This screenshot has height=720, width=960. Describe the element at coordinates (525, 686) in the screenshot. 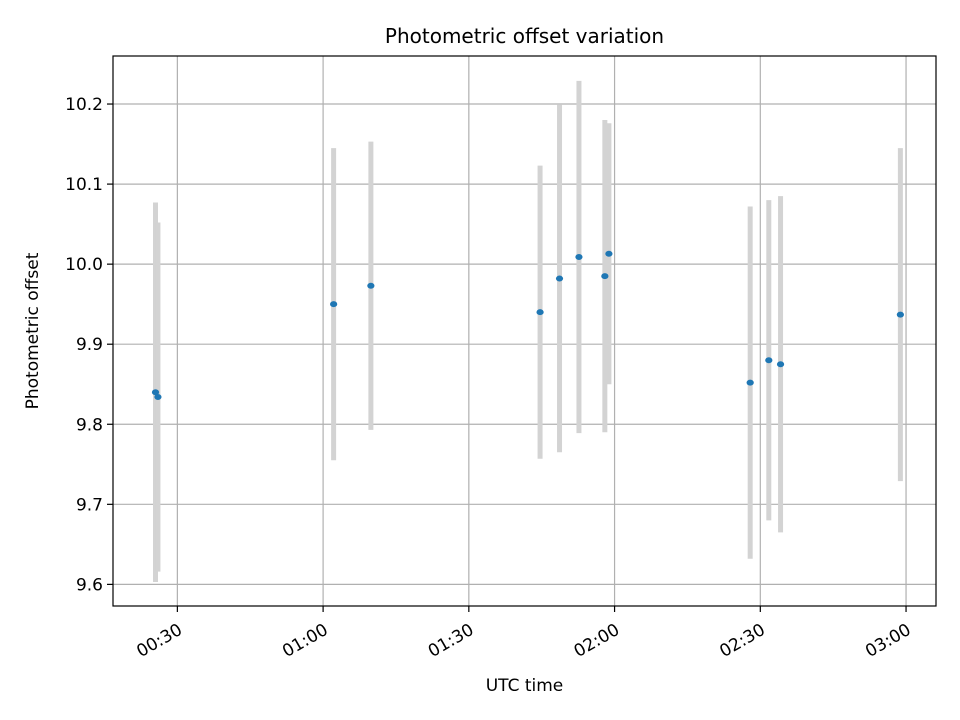

I see `x-axis-label: UTC time` at that location.